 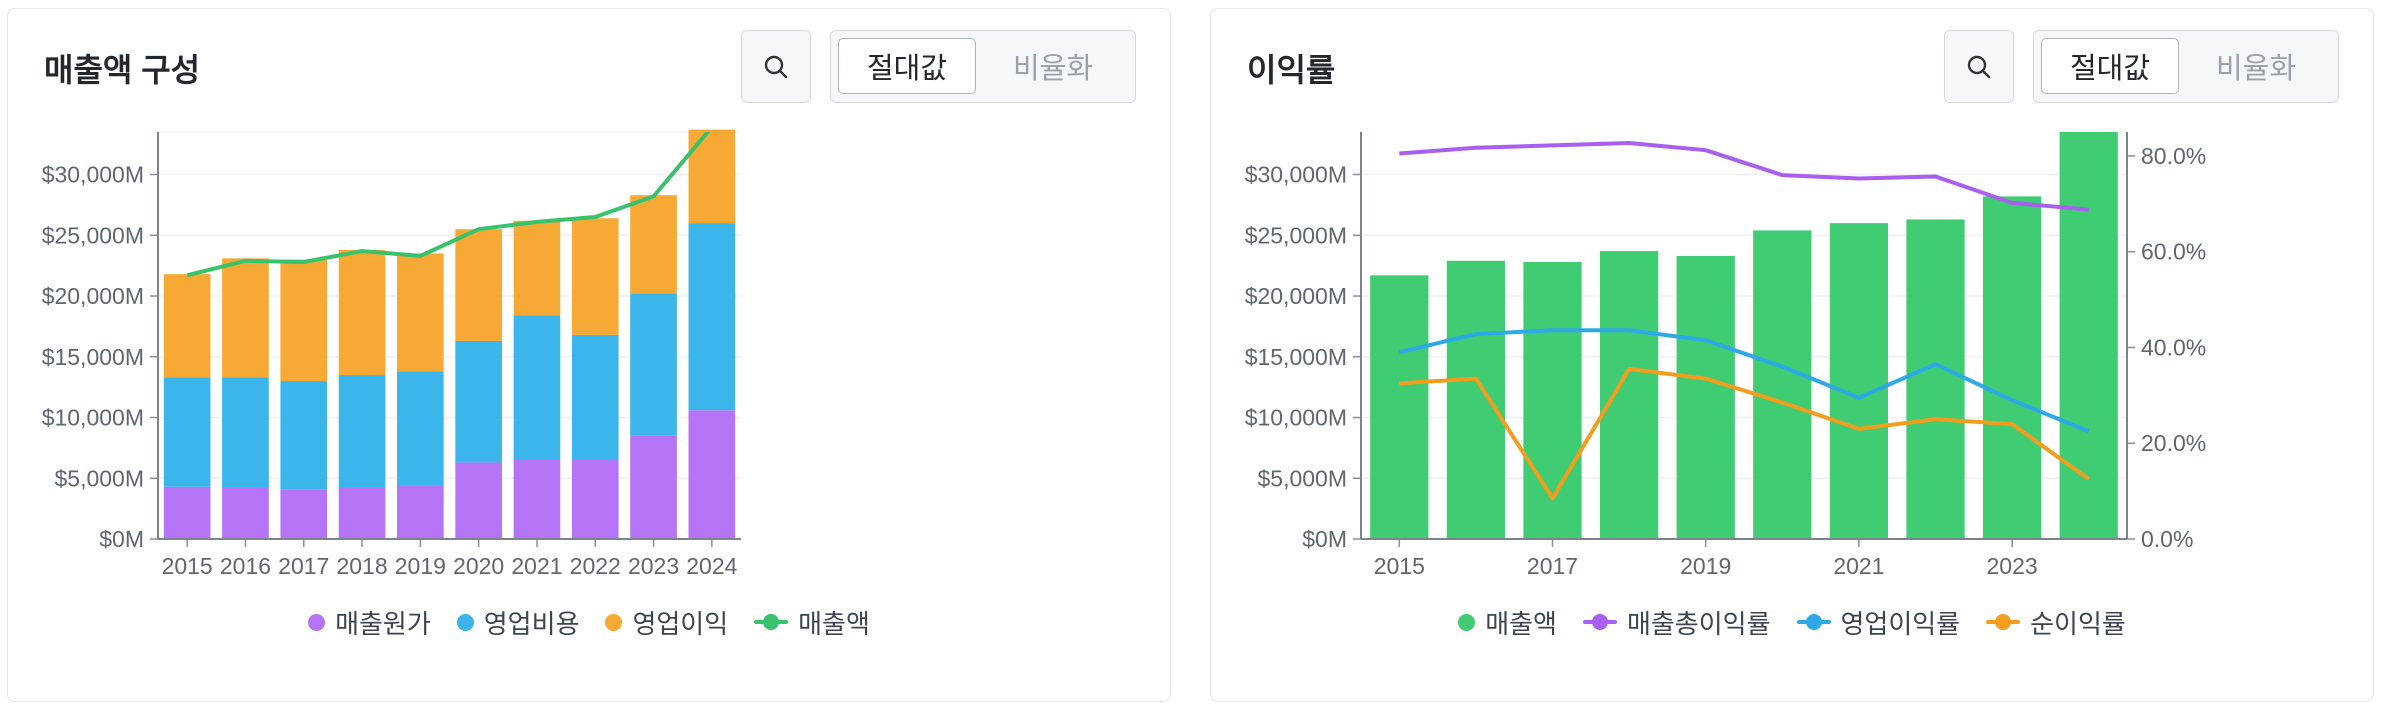 What do you see at coordinates (1296, 235) in the screenshot?
I see `y-tick-label: $25,000M` at bounding box center [1296, 235].